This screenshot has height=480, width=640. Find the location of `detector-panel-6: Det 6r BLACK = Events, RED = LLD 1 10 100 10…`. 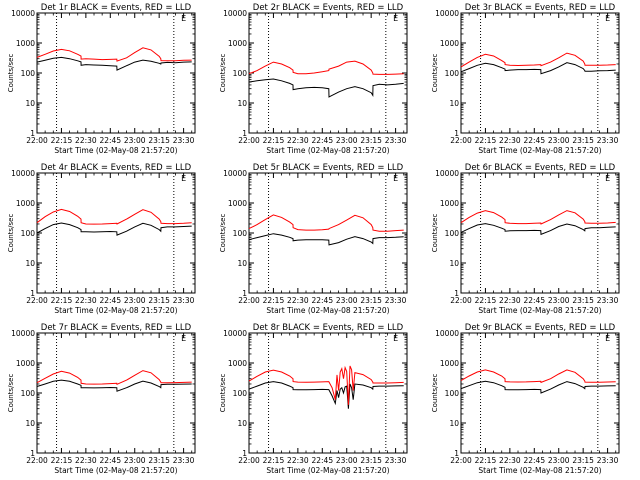

detector-panel-6: Det 6r BLACK = Events, RED = LLD 1 10 100 10… is located at coordinates (525, 239).